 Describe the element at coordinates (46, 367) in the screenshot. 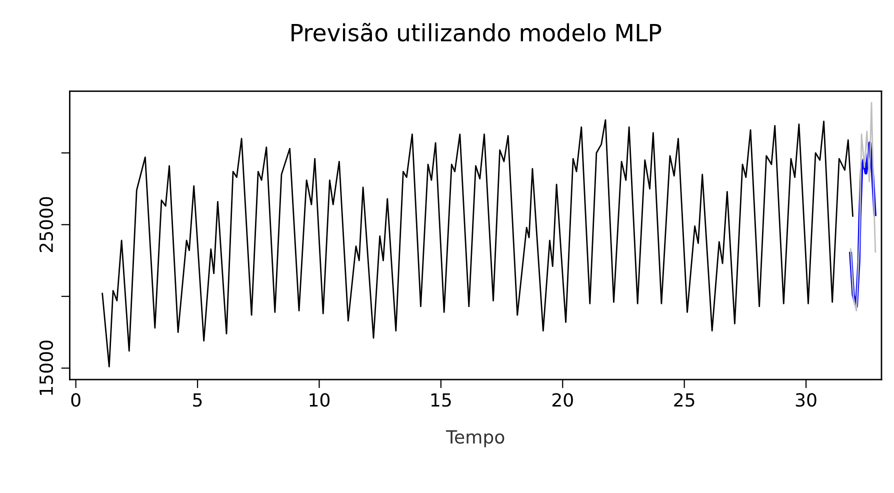

I see `y-tick-label: 15000` at that location.